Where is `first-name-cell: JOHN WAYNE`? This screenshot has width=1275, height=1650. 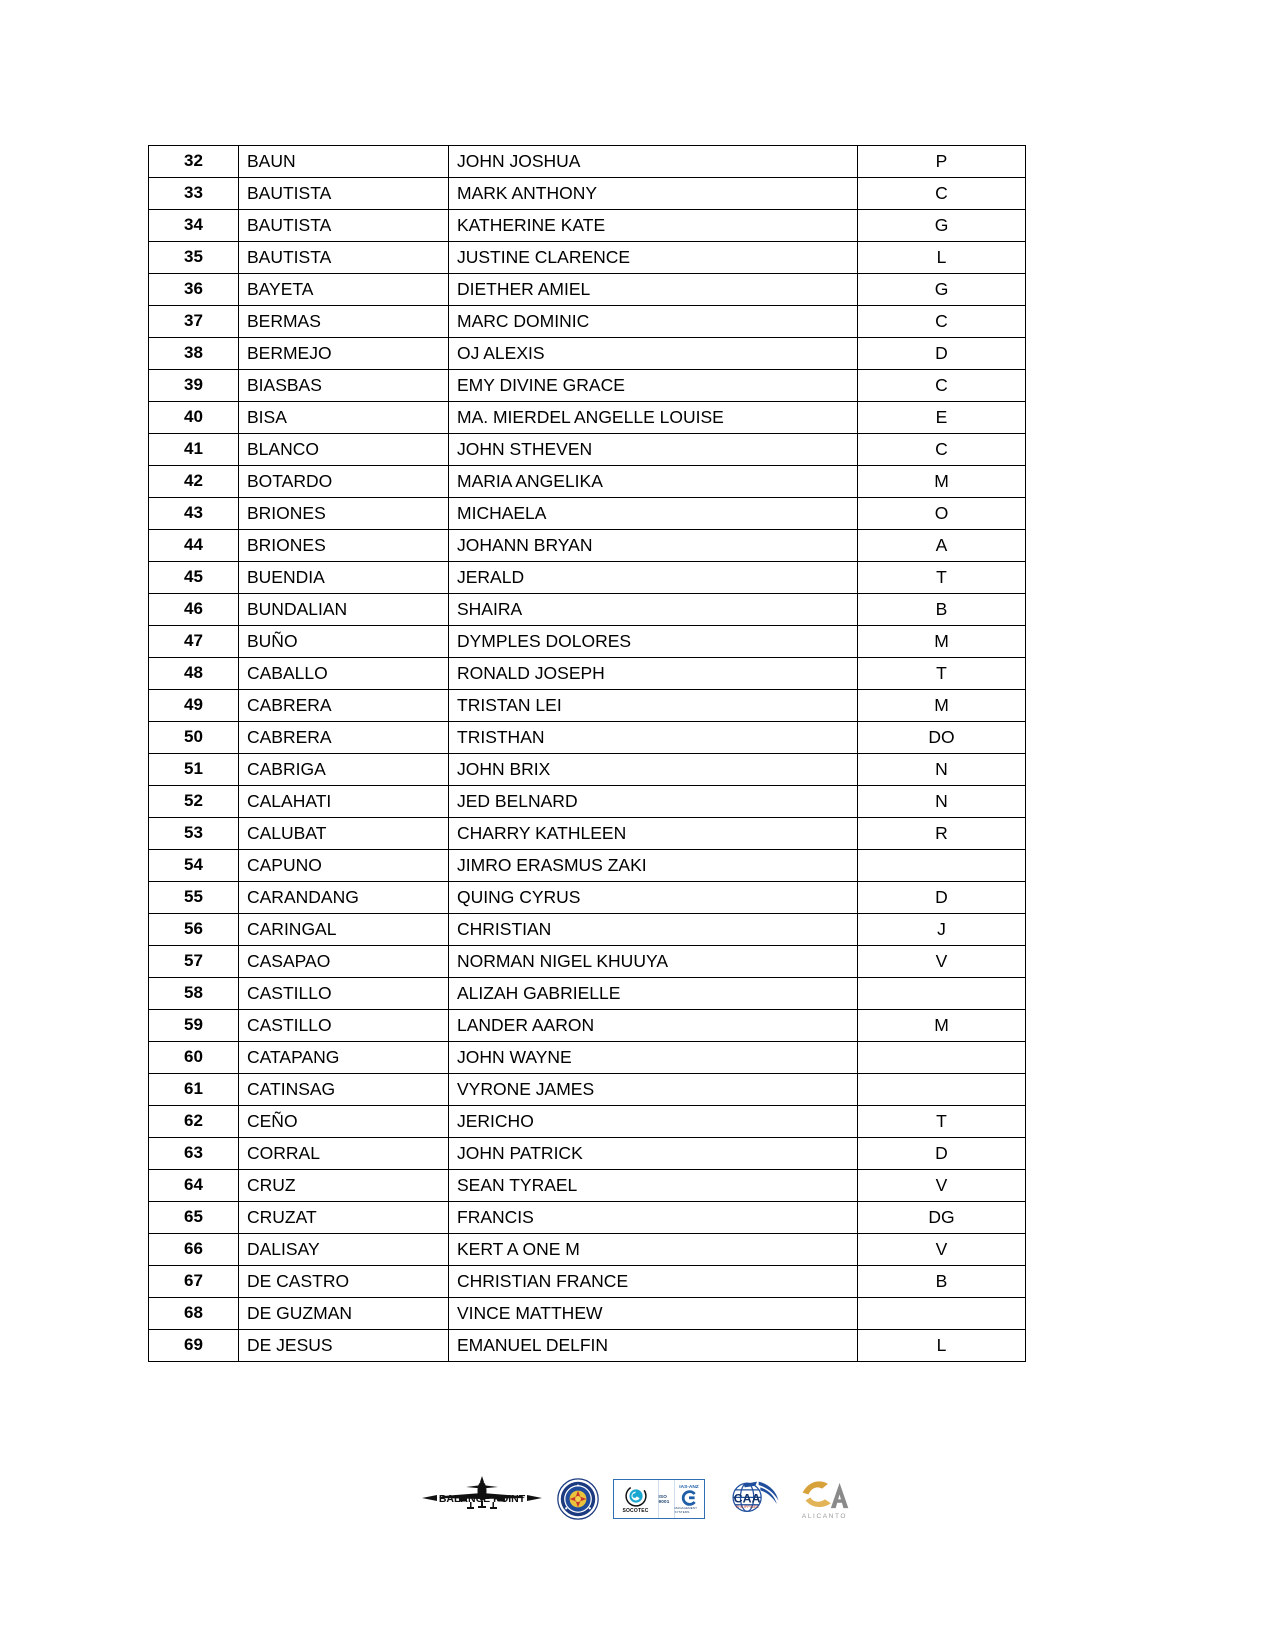
first-name-cell: JOHN WAYNE is located at coordinates (653, 1057).